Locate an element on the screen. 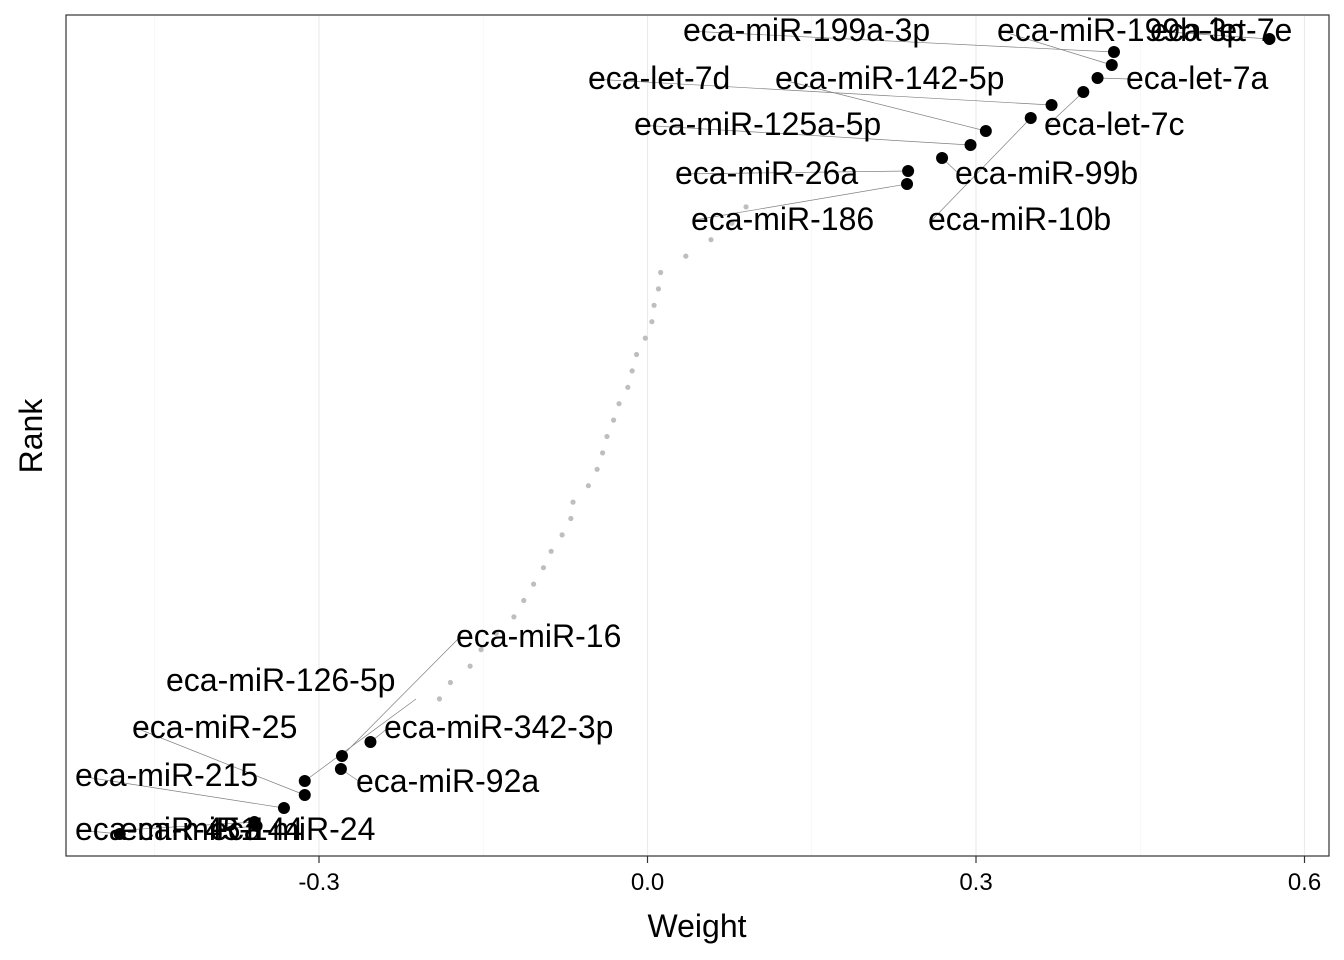 This screenshot has height=960, width=1344. point-label: eca-miR-125a-5p is located at coordinates (757, 124).